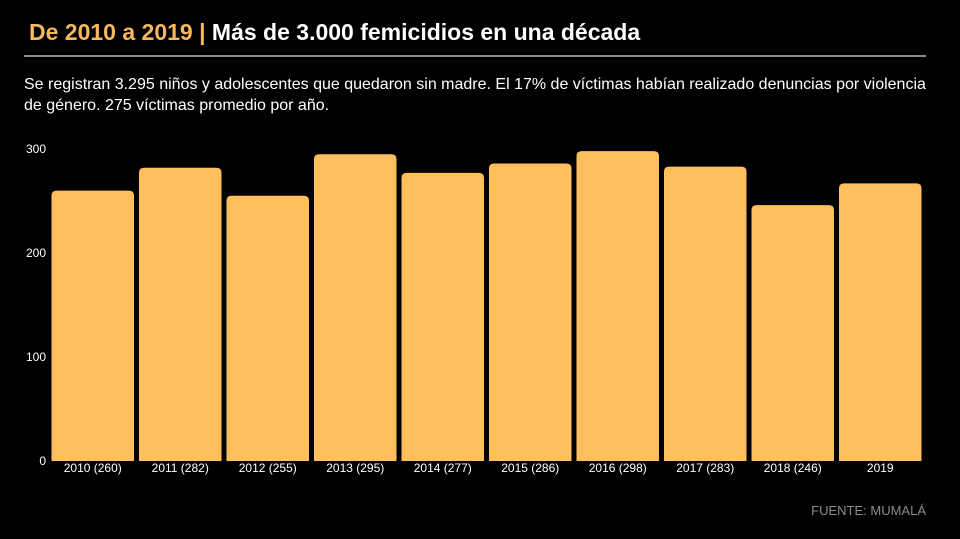 The height and width of the screenshot is (539, 960). I want to click on y-tick-label: 0, so click(42, 461).